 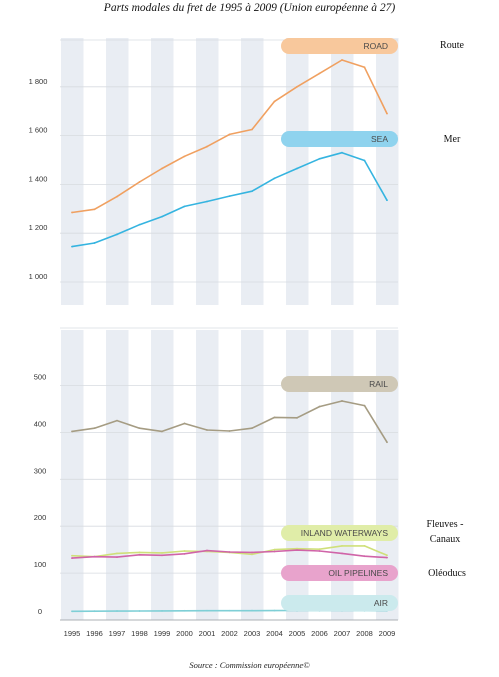 What do you see at coordinates (38, 276) in the screenshot?
I see `y-tick-label: 1 000` at bounding box center [38, 276].